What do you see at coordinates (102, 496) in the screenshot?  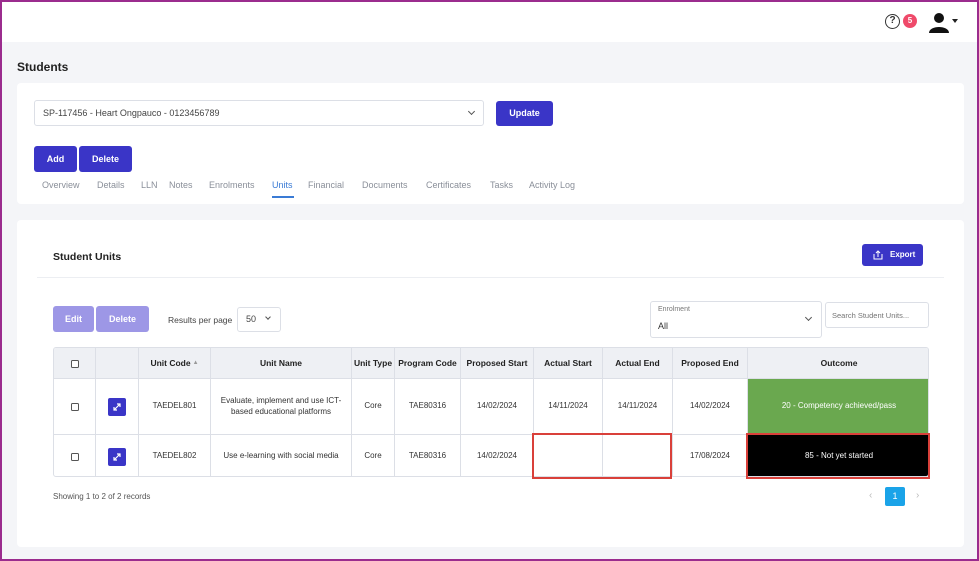 I see `records-summary: Showing 1 to 2 of 2 records` at bounding box center [102, 496].